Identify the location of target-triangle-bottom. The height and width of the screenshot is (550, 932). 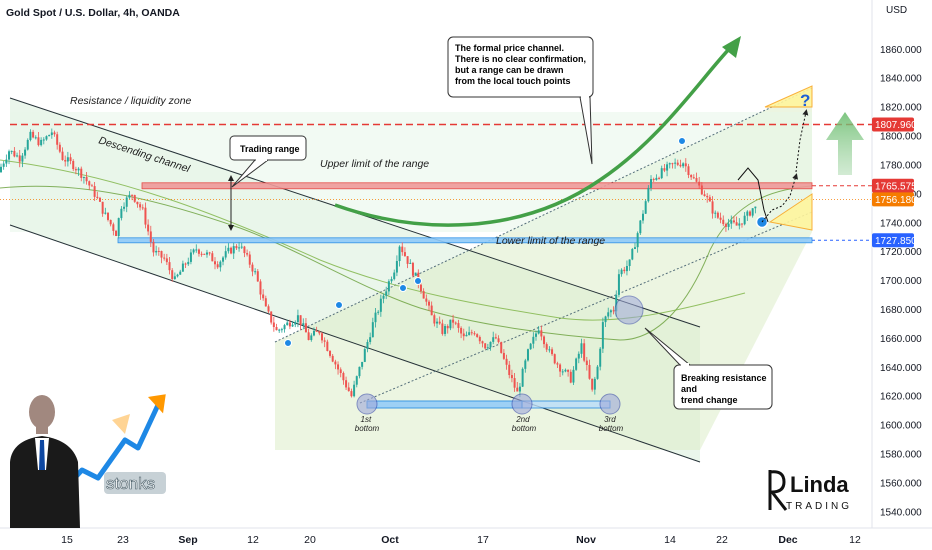
(790, 212).